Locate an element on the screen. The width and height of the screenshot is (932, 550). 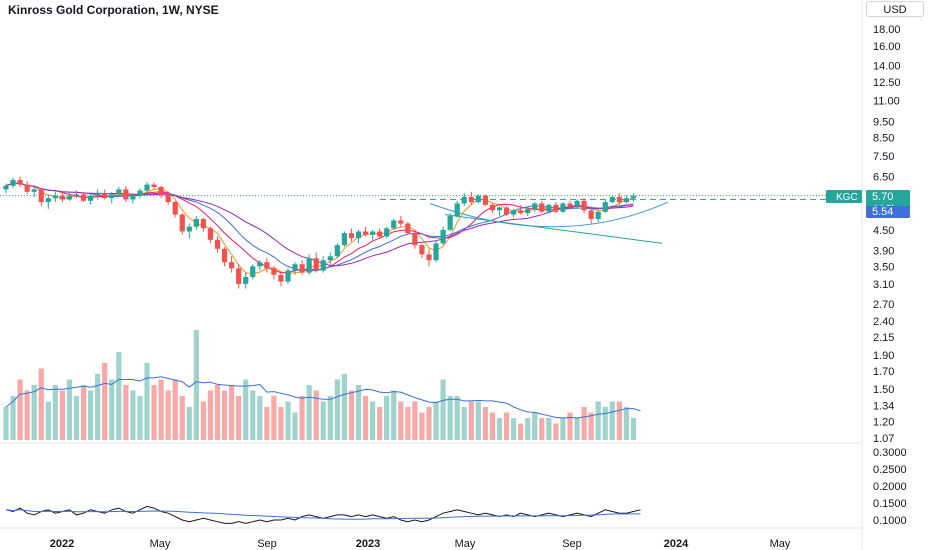
candles is located at coordinates (320, 232).